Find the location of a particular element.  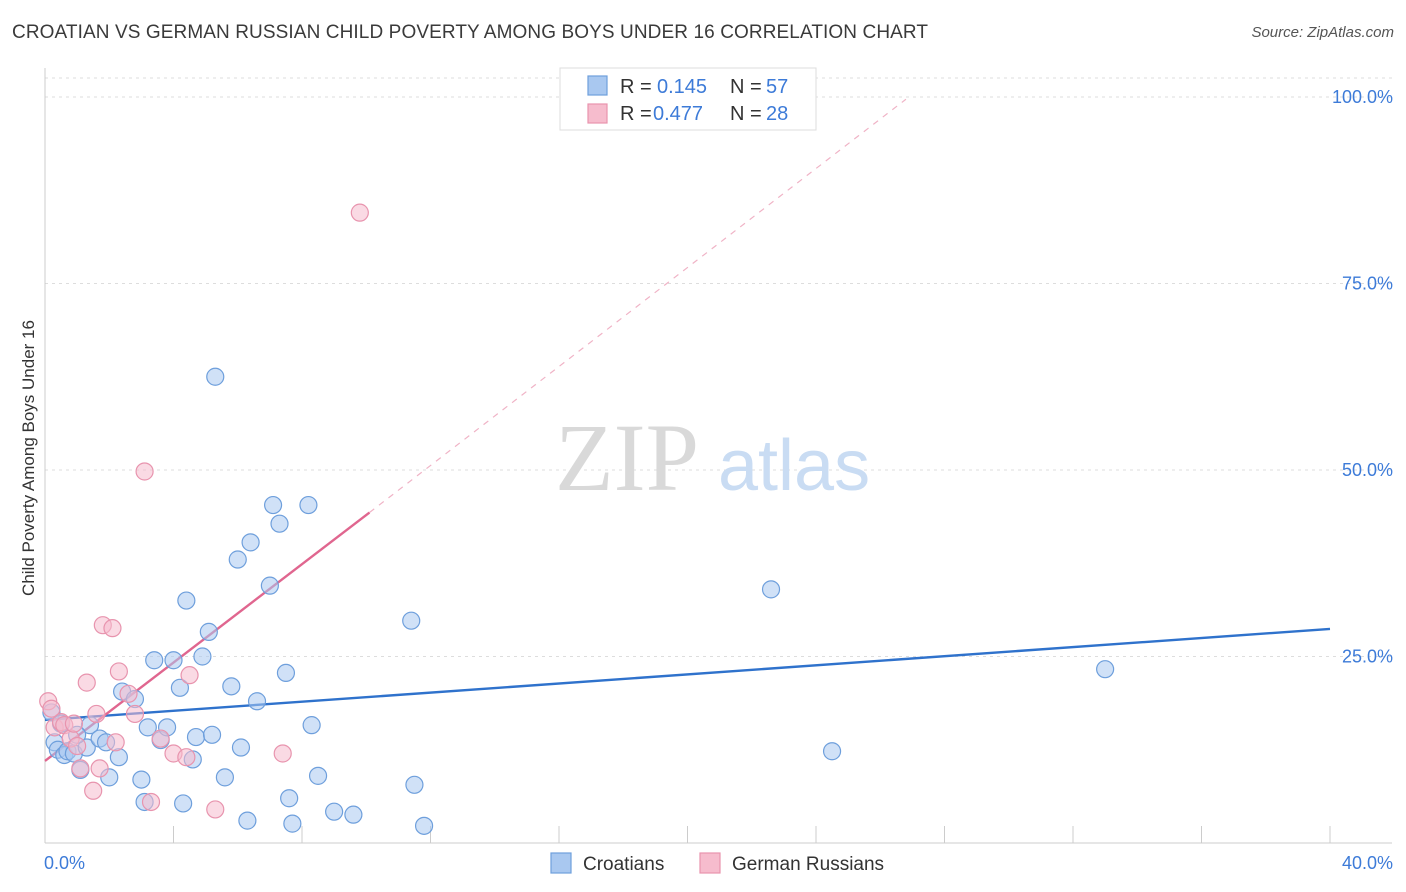

legend-n-value-2: 28 is located at coordinates (777, 114).